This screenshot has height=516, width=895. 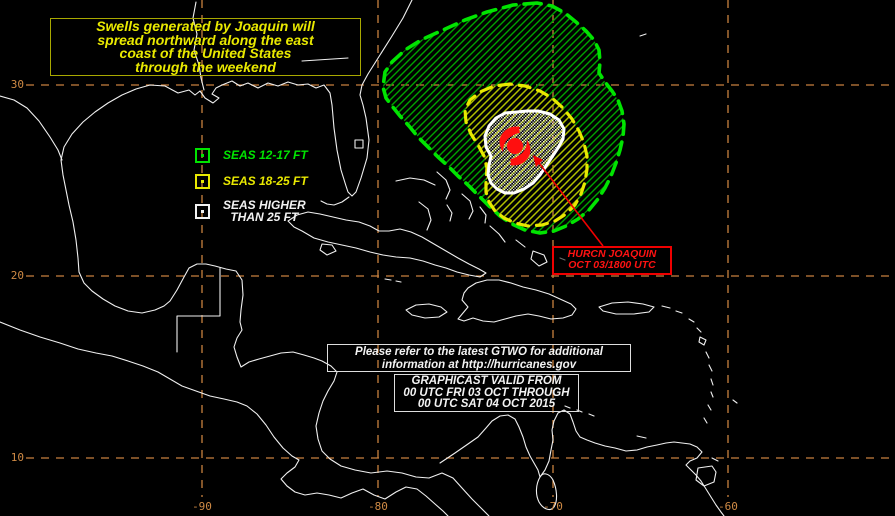 I want to click on lon-label-70: -70, so click(x=553, y=506).